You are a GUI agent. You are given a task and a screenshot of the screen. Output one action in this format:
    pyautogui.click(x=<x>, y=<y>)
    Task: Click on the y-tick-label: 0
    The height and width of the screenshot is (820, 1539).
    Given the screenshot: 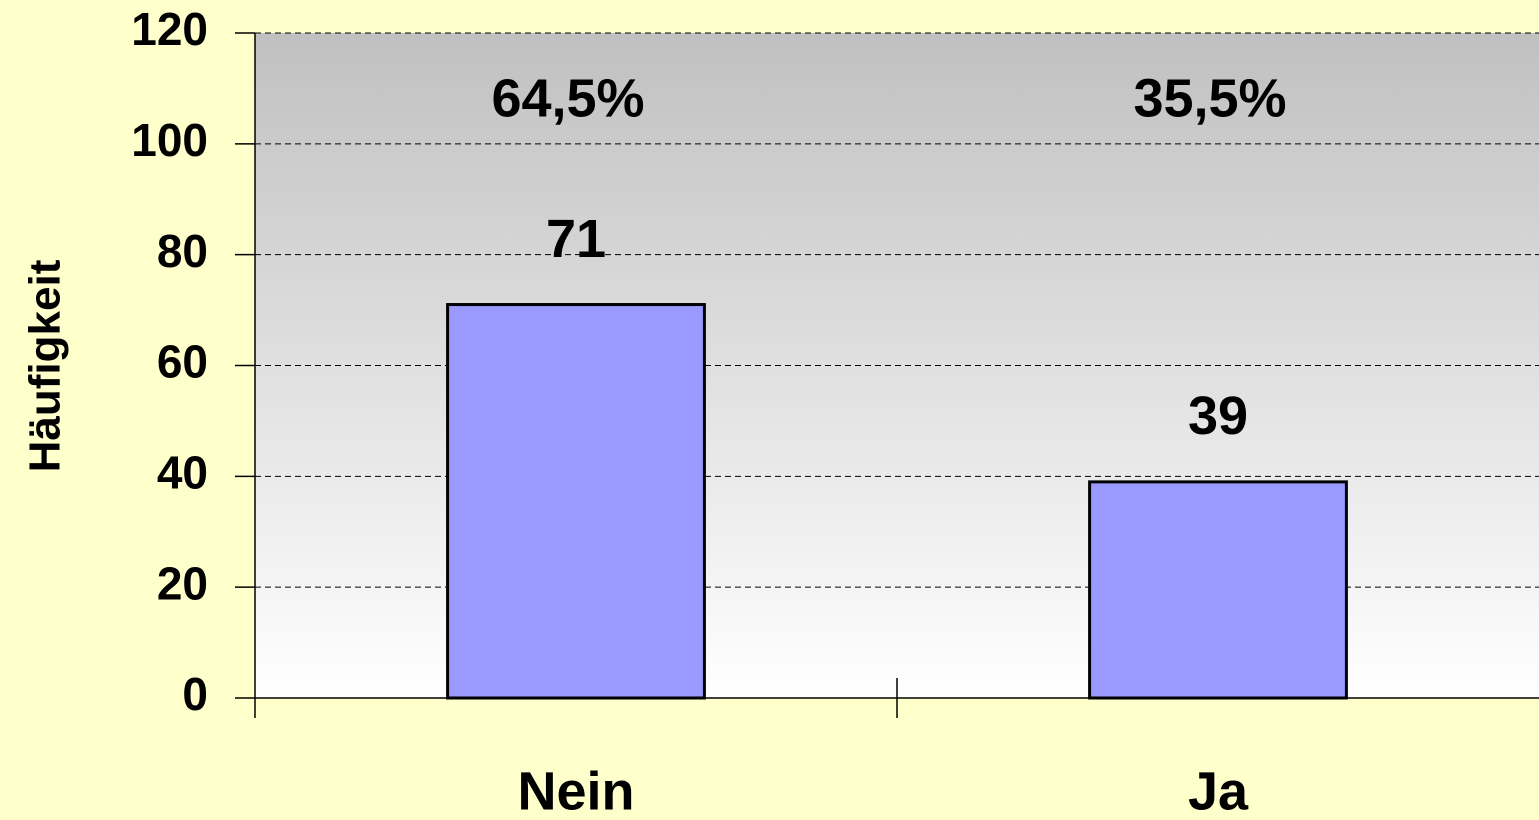 What is the action you would take?
    pyautogui.click(x=195, y=694)
    